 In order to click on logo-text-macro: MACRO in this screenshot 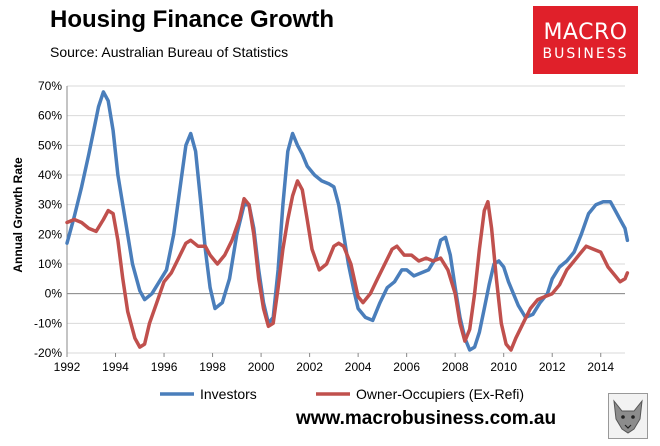, I will do `click(585, 32)`.